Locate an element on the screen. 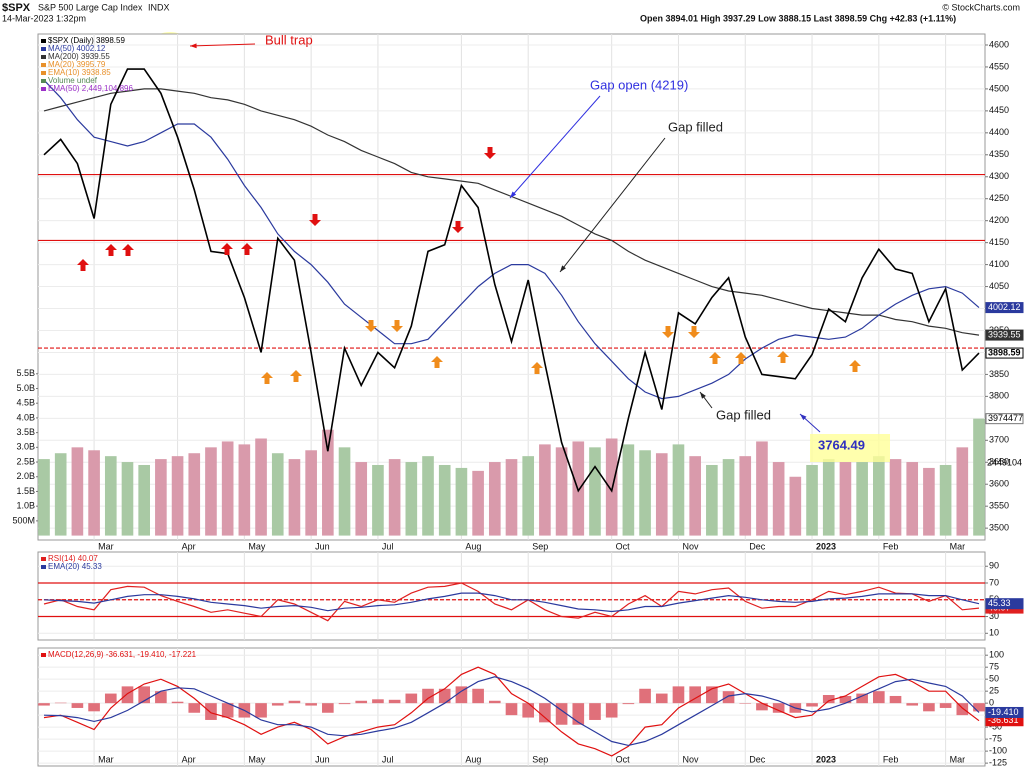  annotation-box is located at coordinates (850, 448).